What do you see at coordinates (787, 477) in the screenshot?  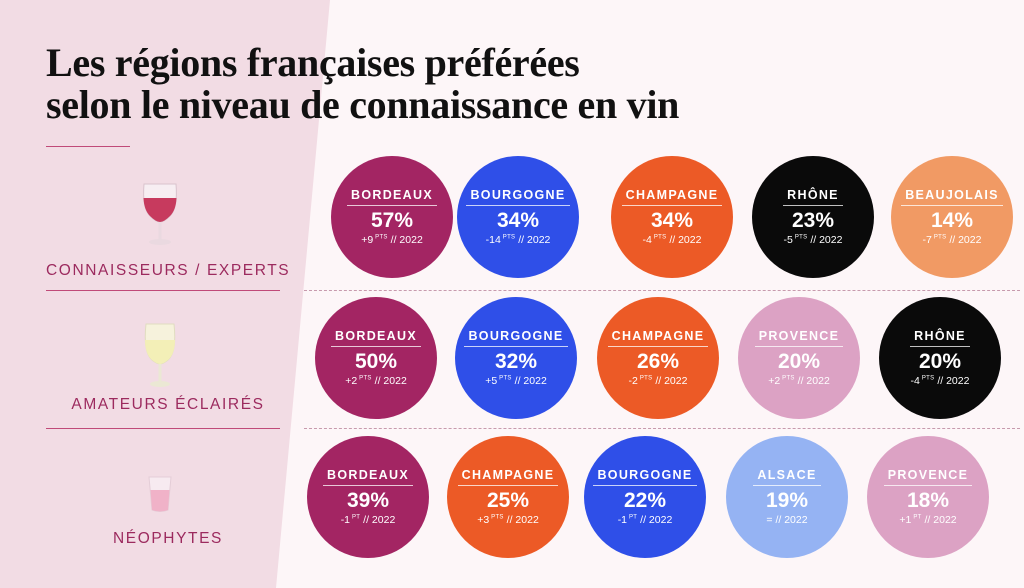 I see `region-name: ALSACE` at bounding box center [787, 477].